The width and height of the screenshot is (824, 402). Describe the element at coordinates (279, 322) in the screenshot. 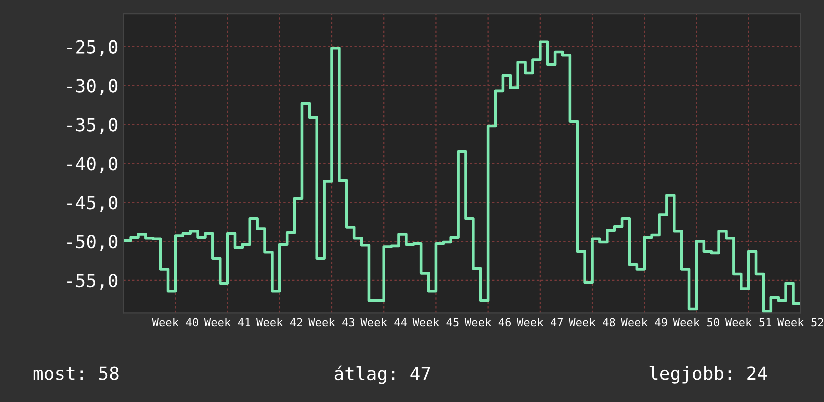

I see `x-tick-label: Week 42` at that location.